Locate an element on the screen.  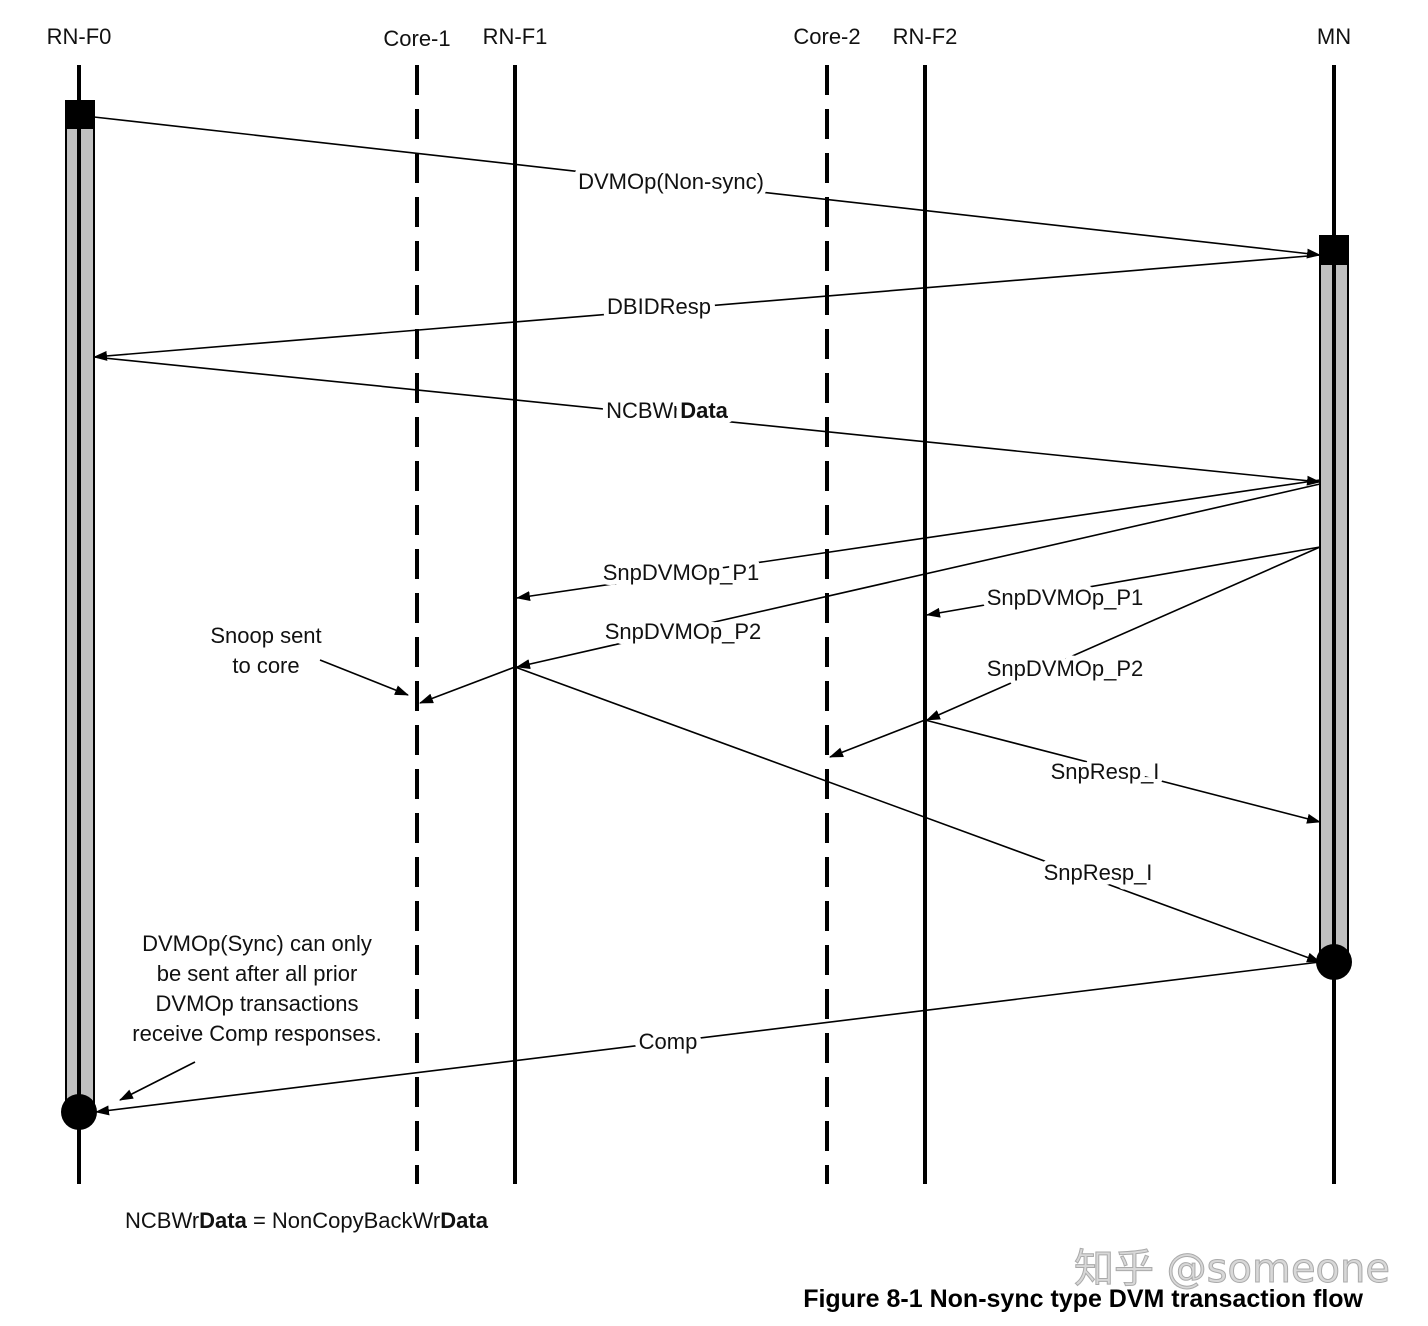
label-snp-p2-rn-f1: SnpDVMOp_P2 is located at coordinates (683, 631).